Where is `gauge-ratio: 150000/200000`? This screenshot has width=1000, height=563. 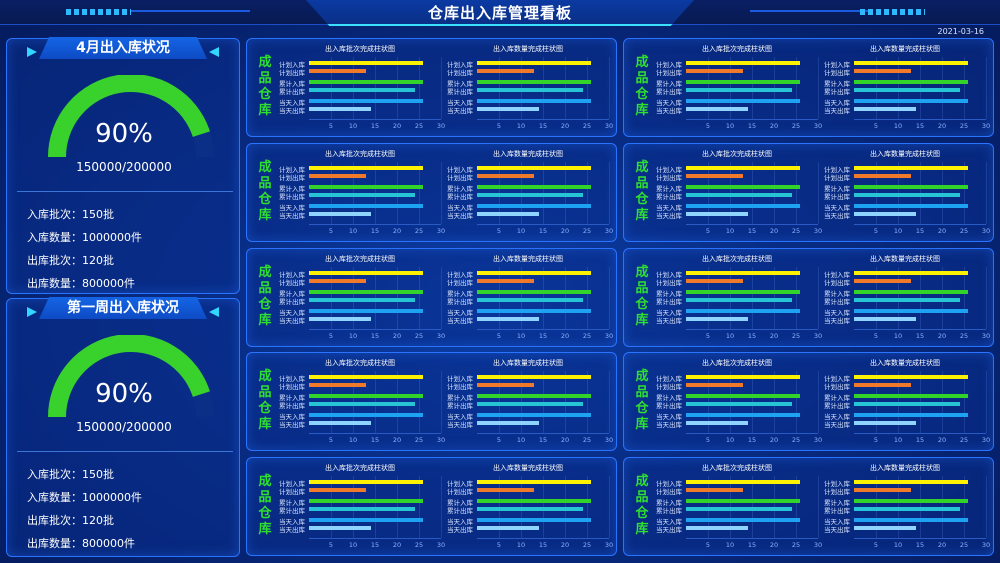
gauge-ratio: 150000/200000 is located at coordinates (124, 167).